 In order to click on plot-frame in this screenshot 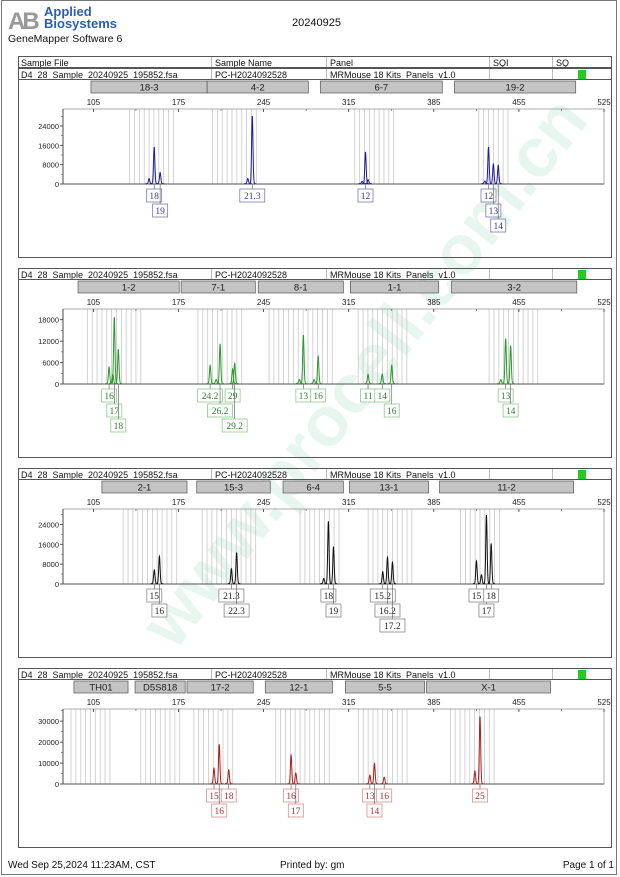, I will do `click(333, 546)`.